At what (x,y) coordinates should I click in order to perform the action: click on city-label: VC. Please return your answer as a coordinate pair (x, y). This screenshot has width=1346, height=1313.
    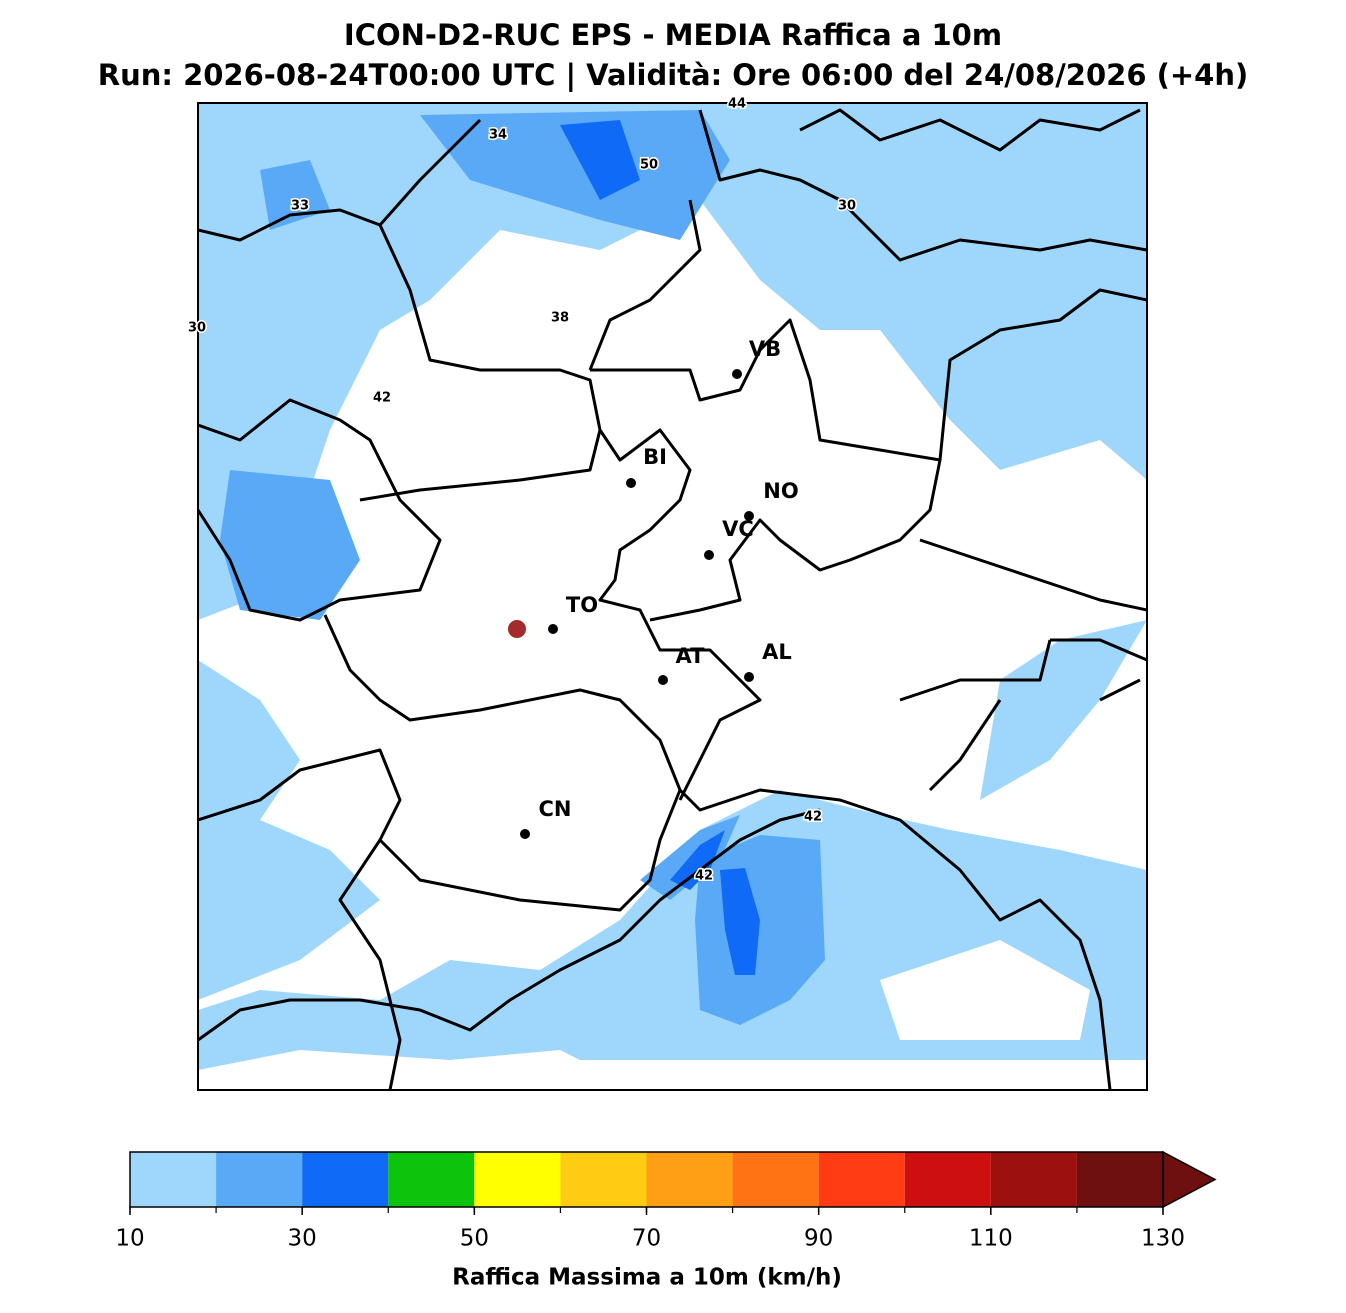
    Looking at the image, I should click on (738, 529).